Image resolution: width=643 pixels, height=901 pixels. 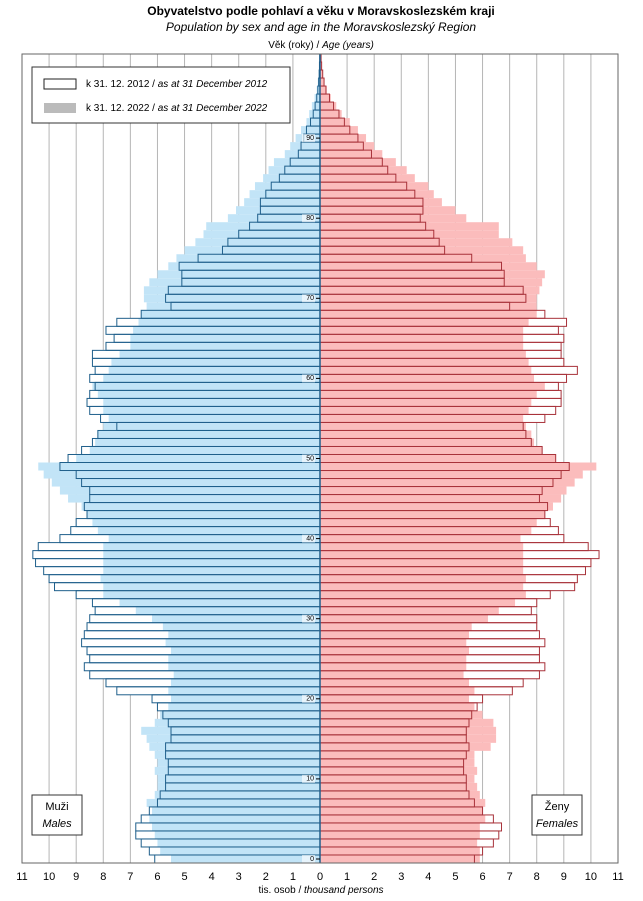 What do you see at coordinates (347, 45) in the screenshot?
I see `y-label-en: Age (years)` at bounding box center [347, 45].